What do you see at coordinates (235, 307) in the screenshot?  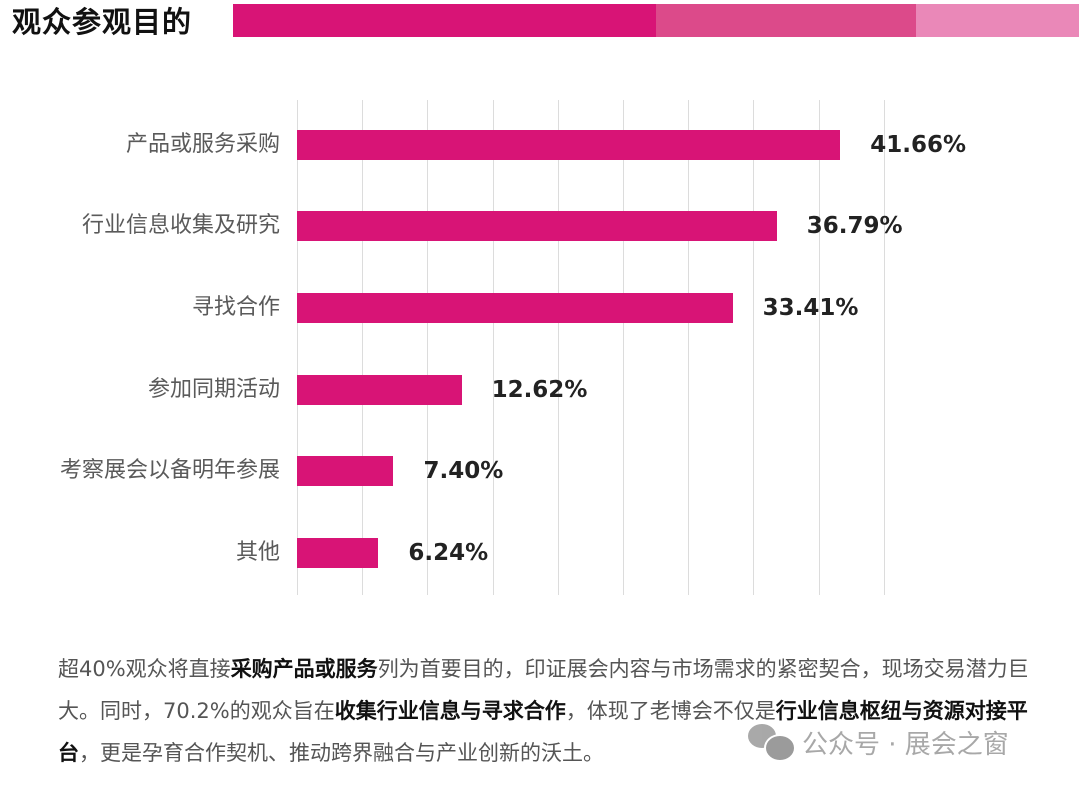 I see `category-label: 寻找合作` at bounding box center [235, 307].